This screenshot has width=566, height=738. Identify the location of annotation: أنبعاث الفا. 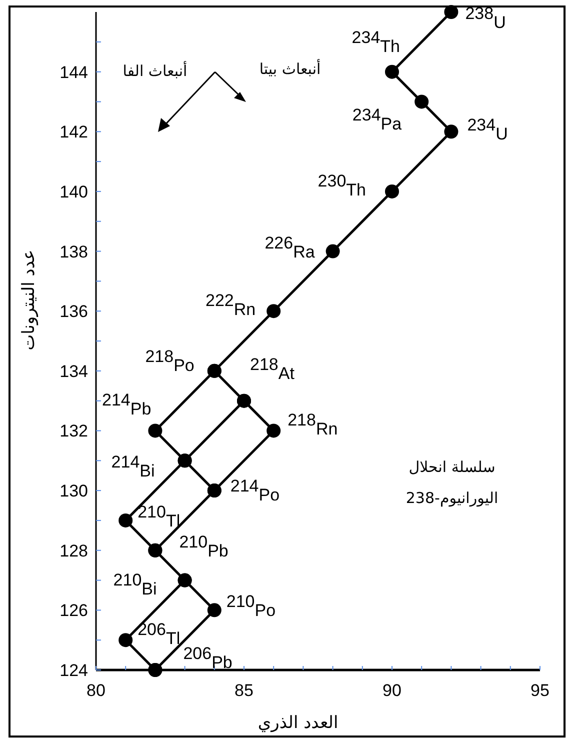
(155, 70).